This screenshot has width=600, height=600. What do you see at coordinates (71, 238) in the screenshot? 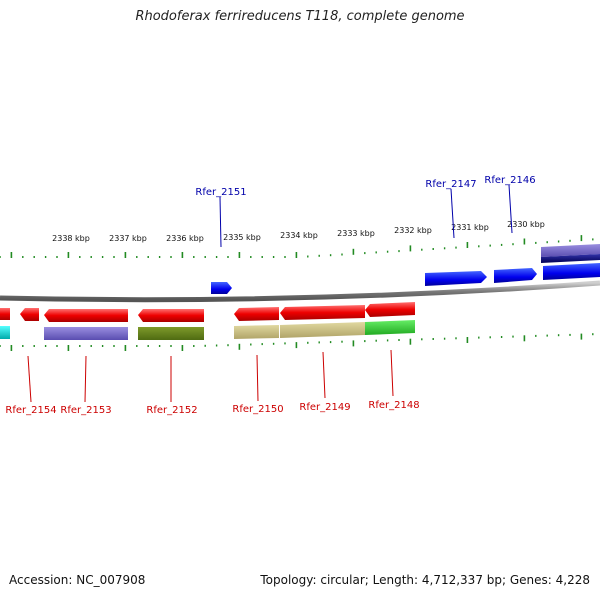
I see `scale-label: 2338 kbp` at bounding box center [71, 238].